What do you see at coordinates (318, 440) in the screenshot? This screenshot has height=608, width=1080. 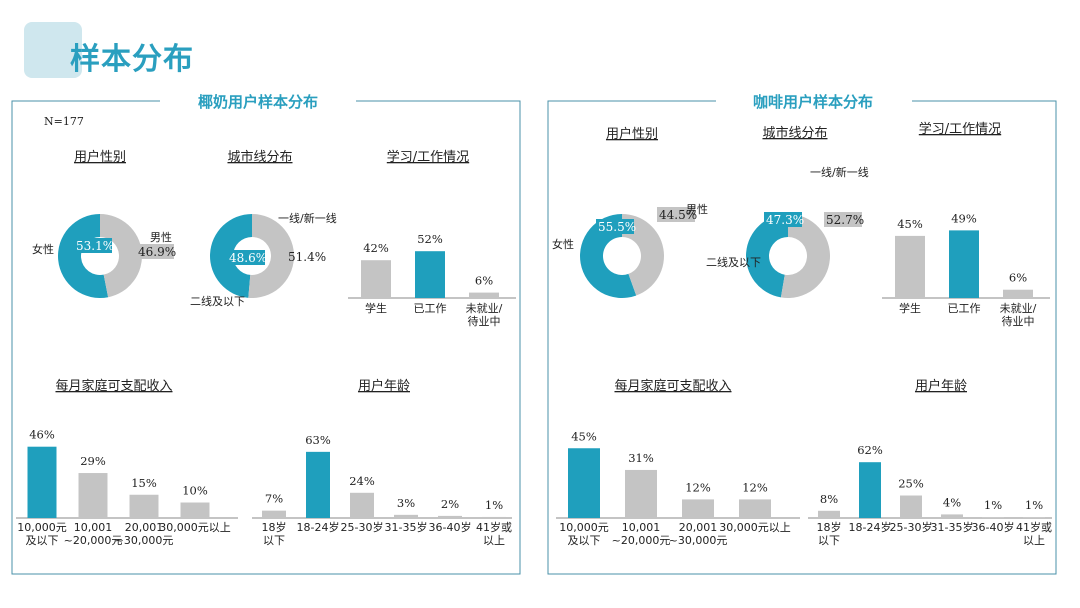 I see `bar-value-label: 63%` at bounding box center [318, 440].